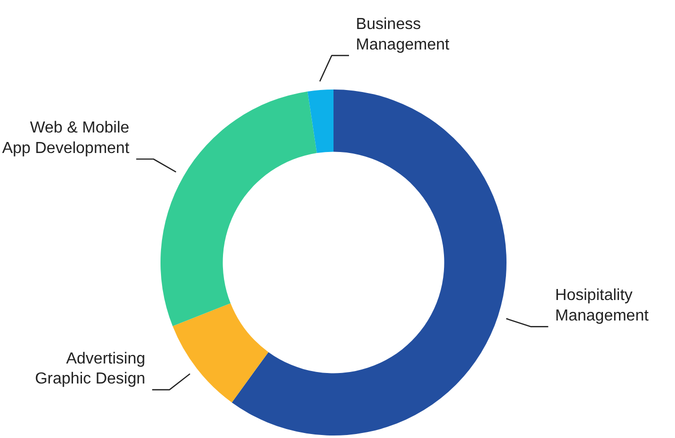  Describe the element at coordinates (602, 306) in the screenshot. I see `slice-label: Hosipitality Management` at that location.